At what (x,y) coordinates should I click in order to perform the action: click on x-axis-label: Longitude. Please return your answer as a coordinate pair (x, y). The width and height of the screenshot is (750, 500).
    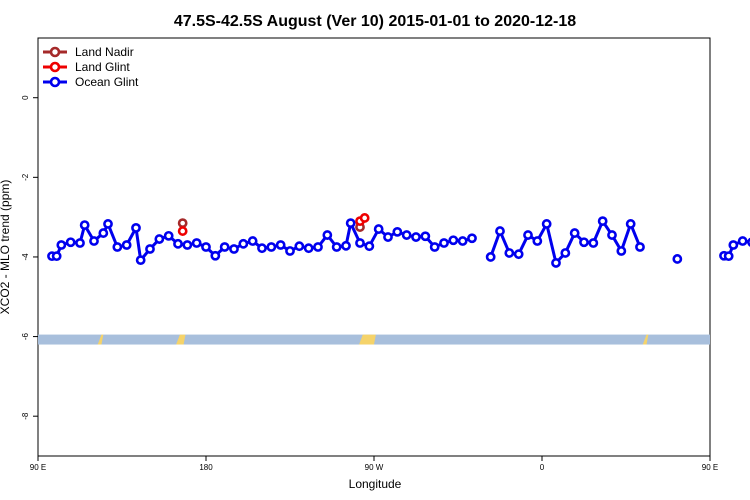
    Looking at the image, I should click on (375, 484).